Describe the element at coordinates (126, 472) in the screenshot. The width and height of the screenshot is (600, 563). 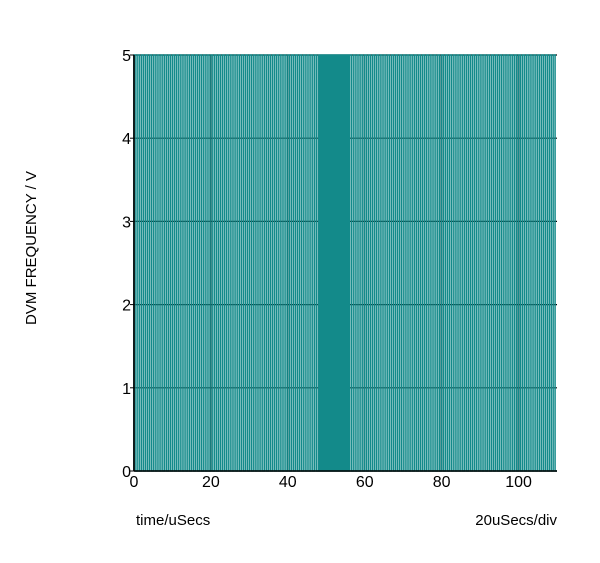
I see `y-tick-label-0: 0` at that location.